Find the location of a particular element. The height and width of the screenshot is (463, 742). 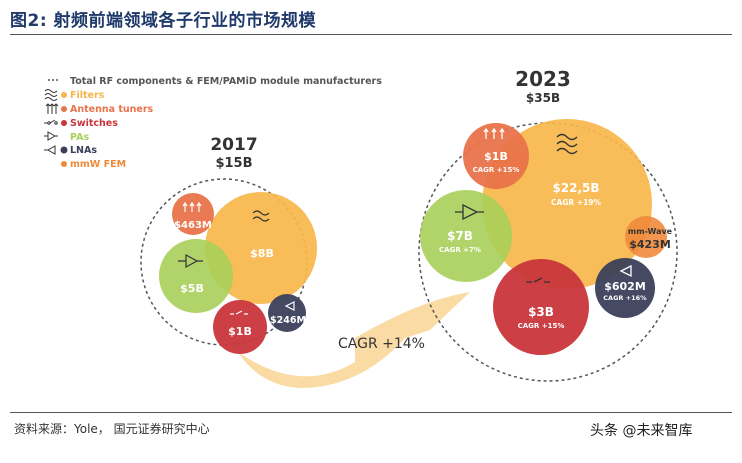

value-2017-switches: $1B is located at coordinates (240, 331).